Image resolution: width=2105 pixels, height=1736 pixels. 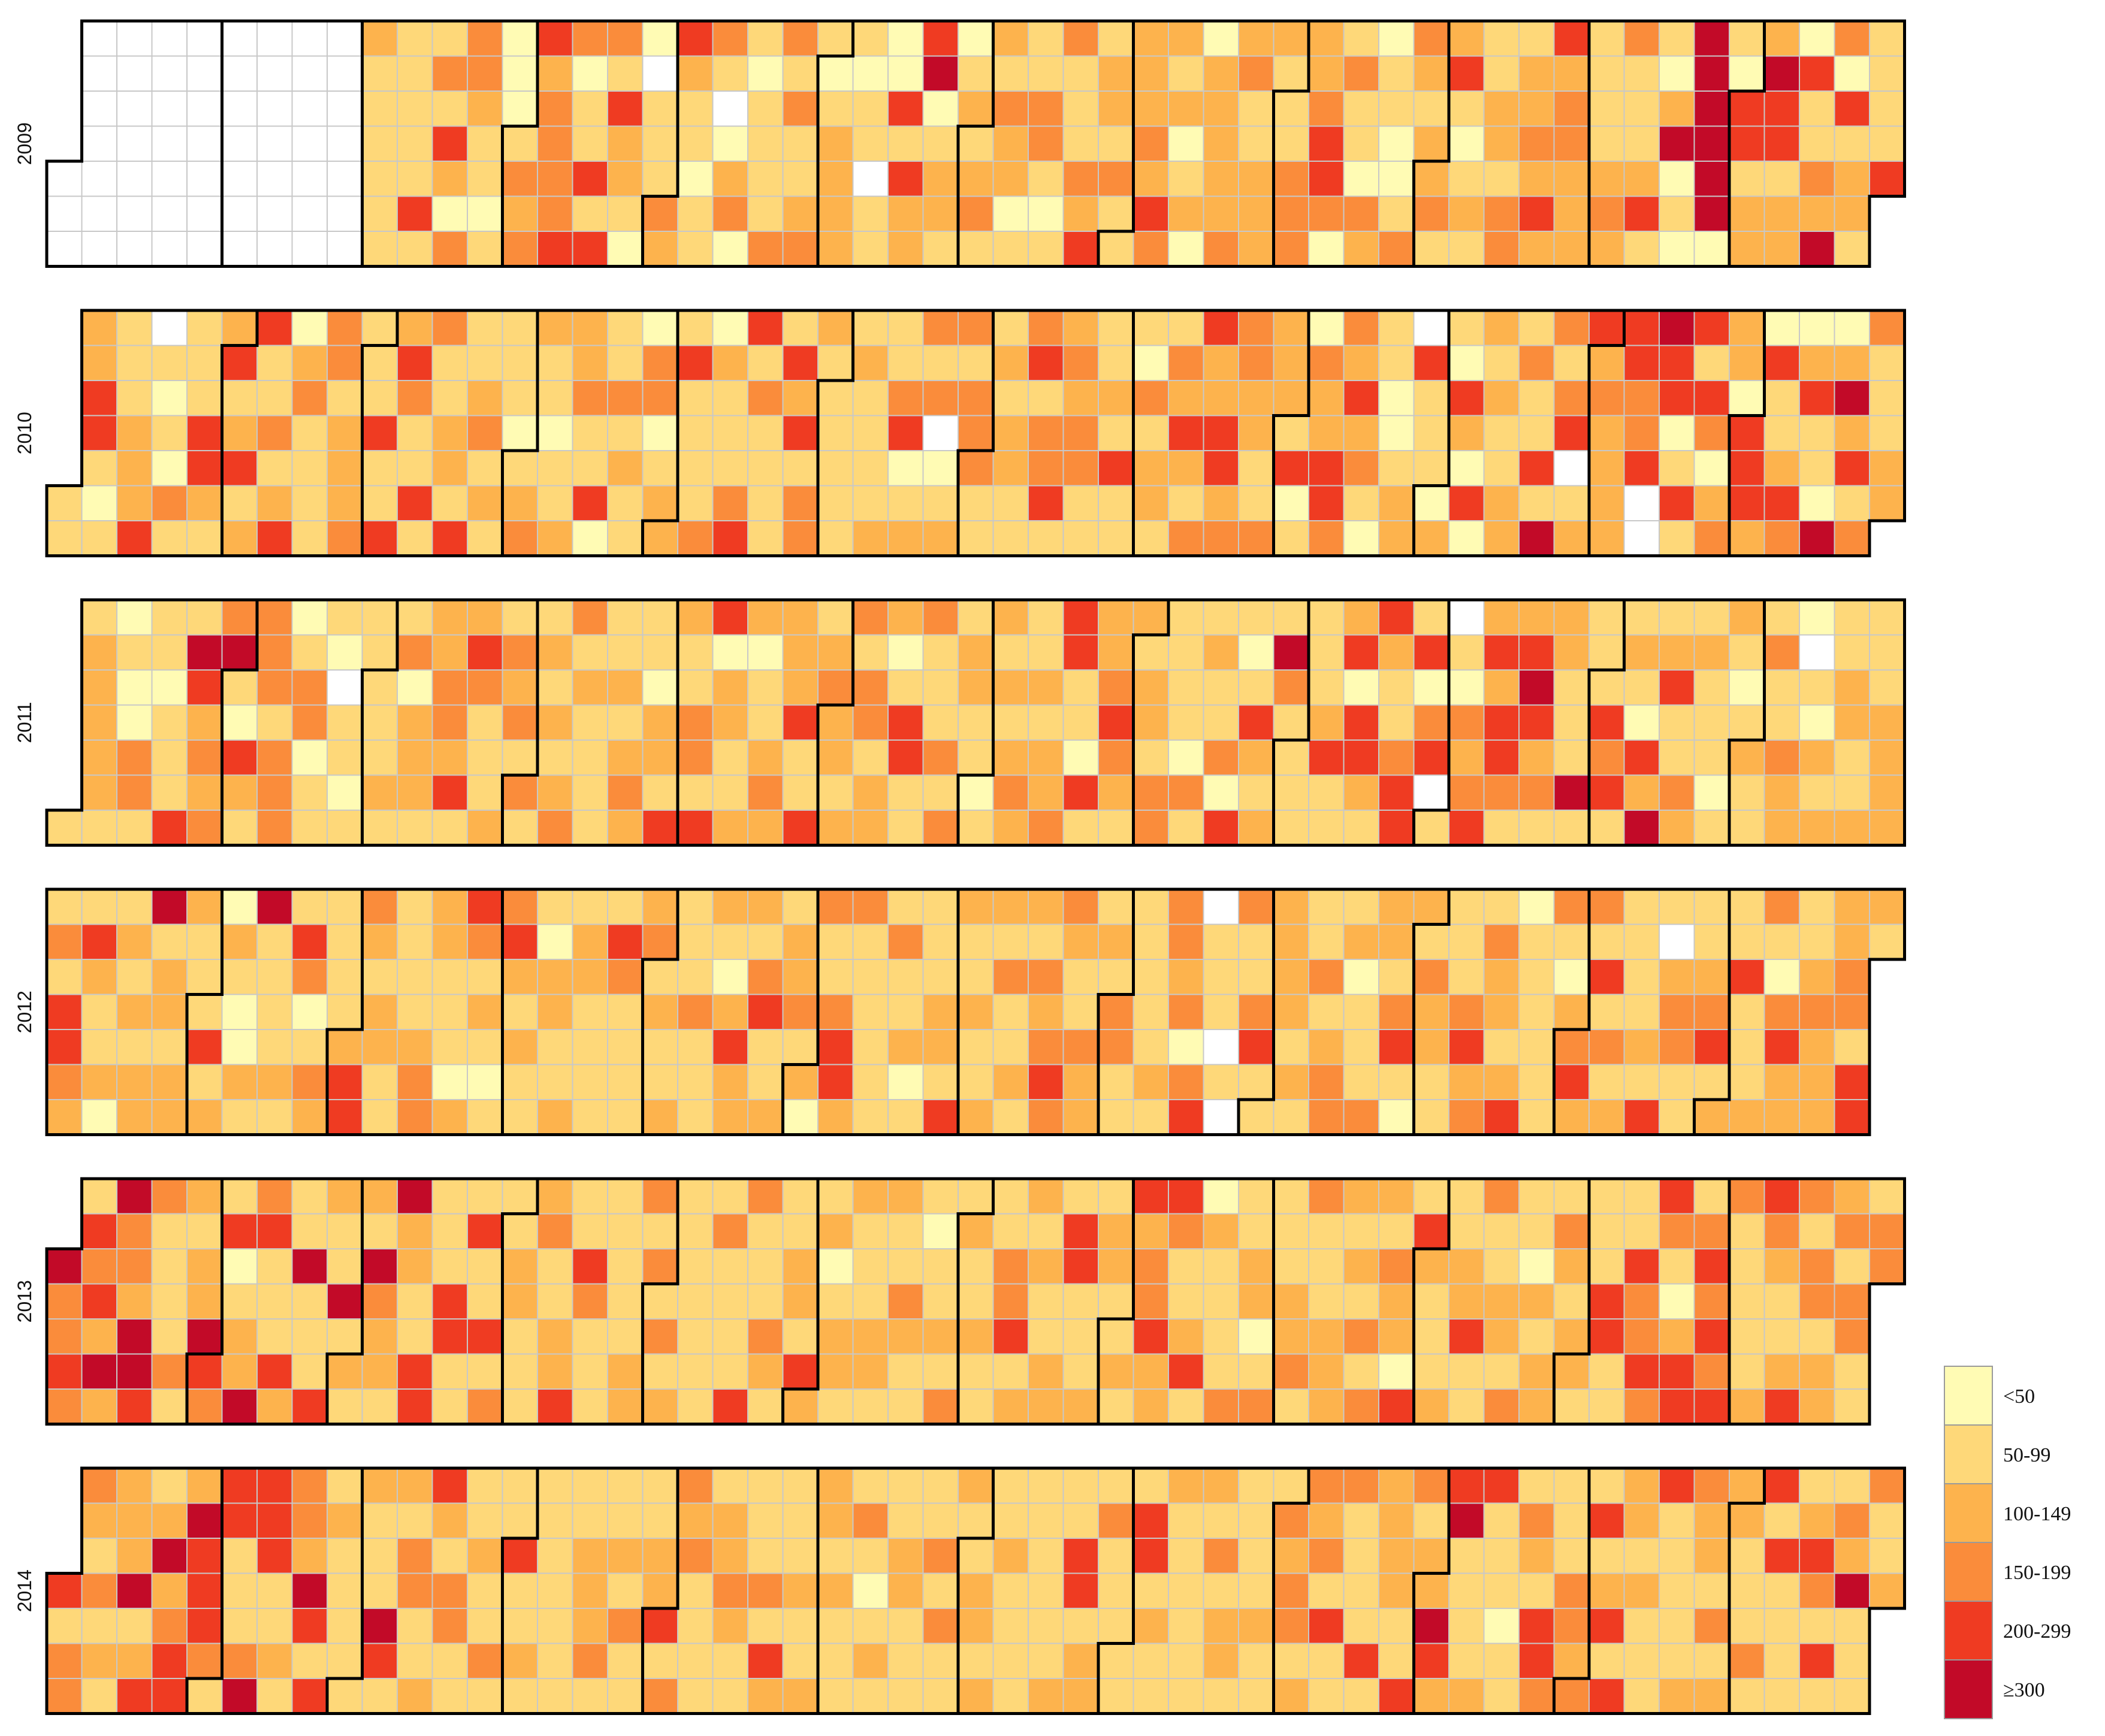 I want to click on year-label: 2011, so click(x=24, y=723).